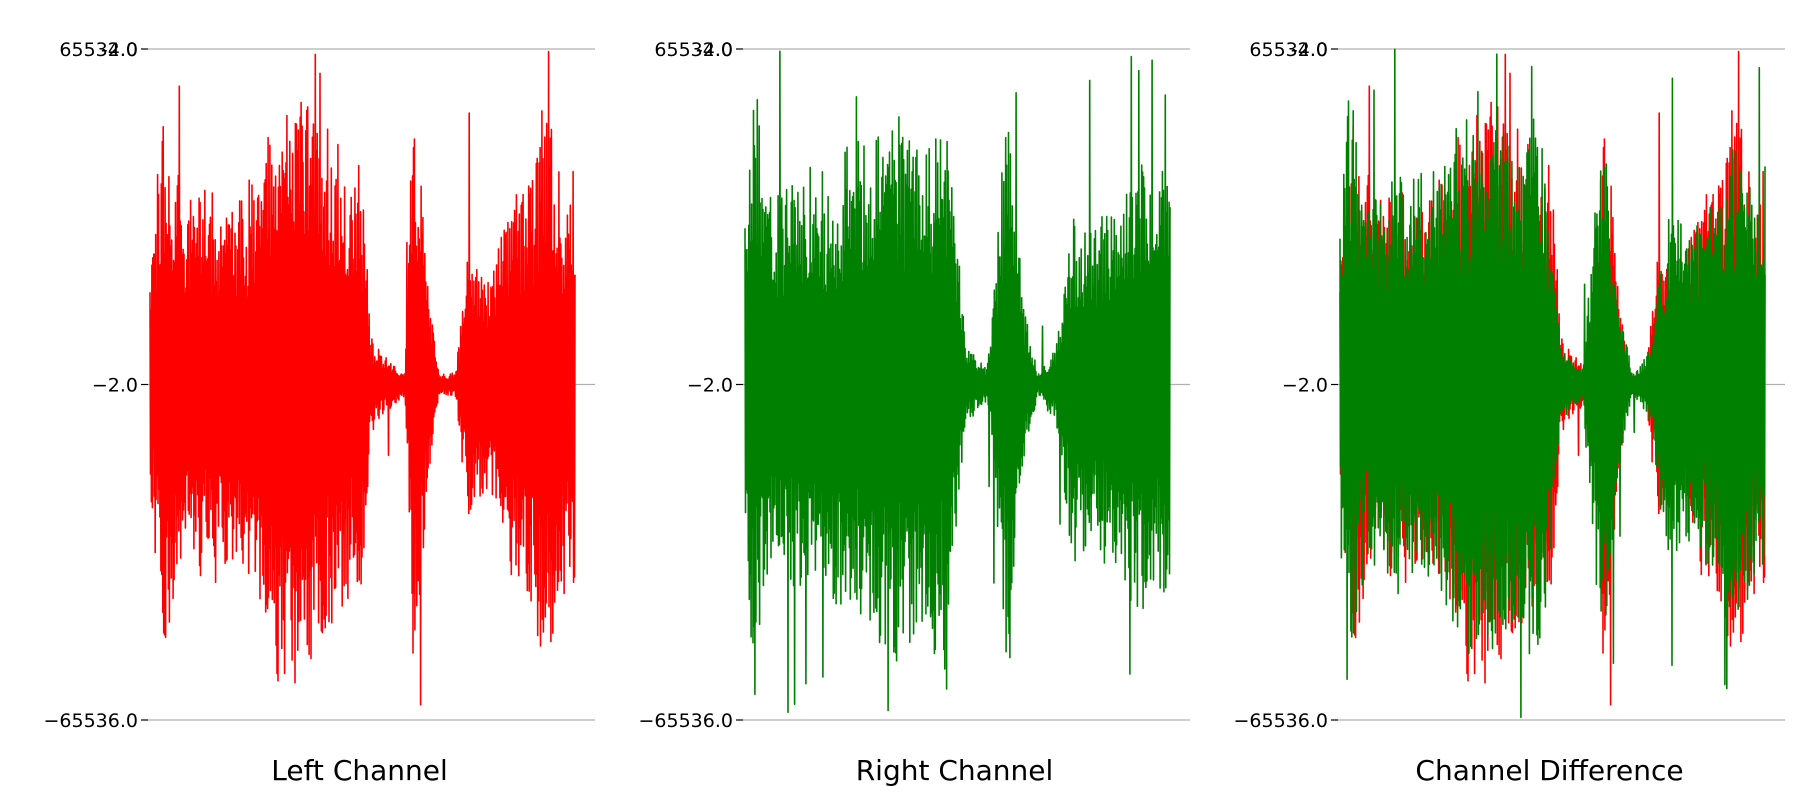 The image size is (1800, 800). Describe the element at coordinates (1549, 770) in the screenshot. I see `panel-title: Channel Difference` at that location.